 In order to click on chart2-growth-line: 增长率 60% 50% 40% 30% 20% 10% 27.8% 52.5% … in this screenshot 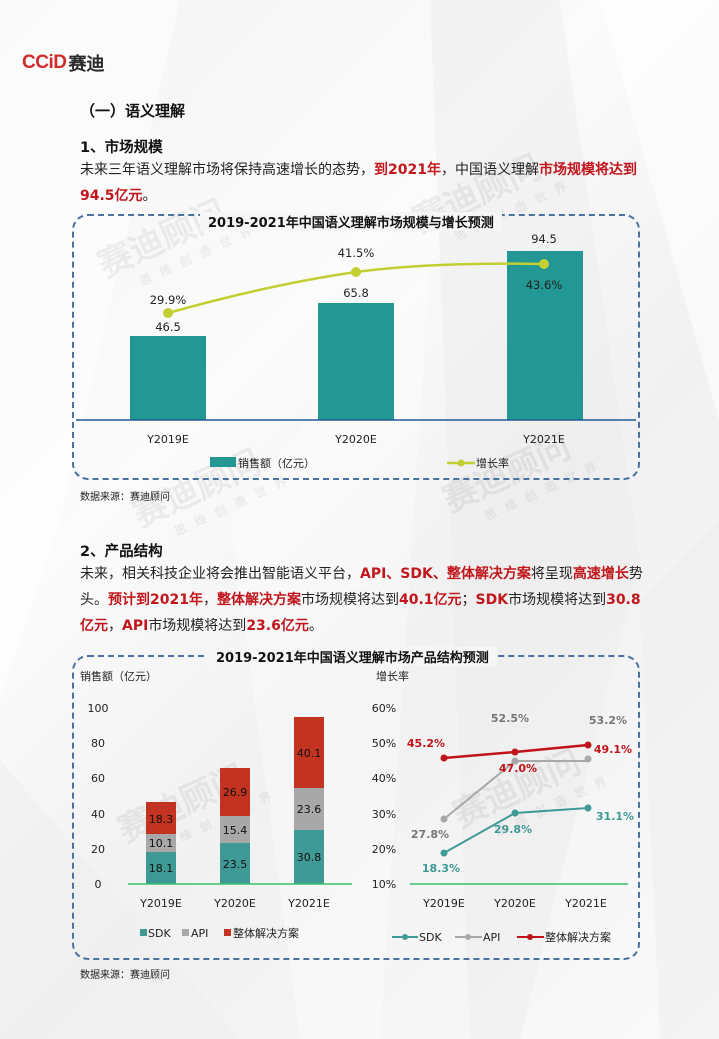, I will do `click(503, 806)`.